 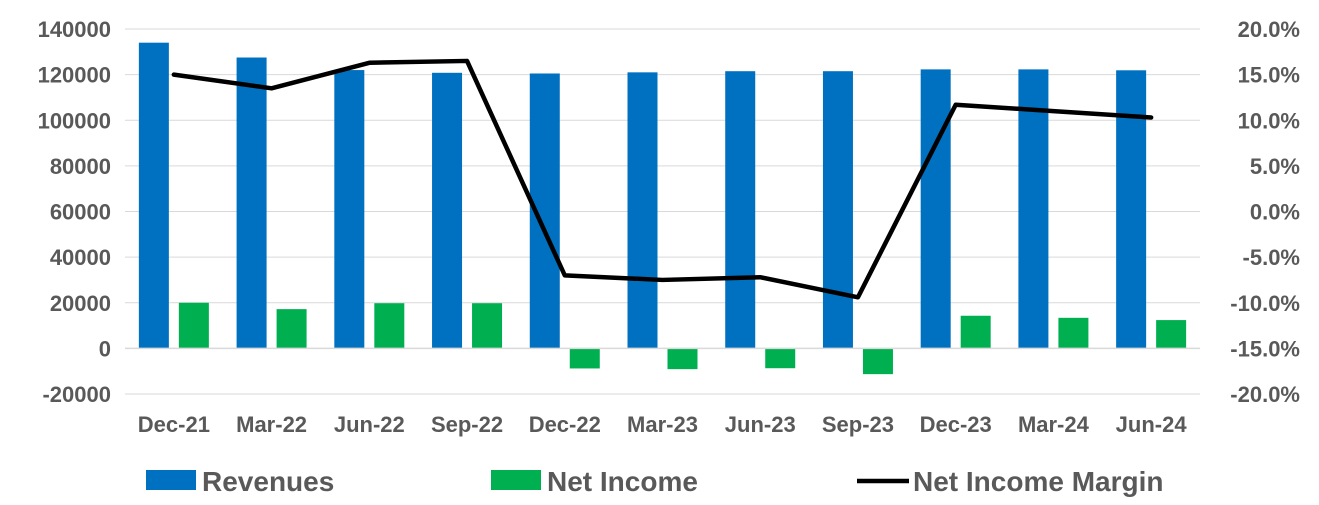 I want to click on legend: Revenues Net Income Net Income Margin, so click(x=654, y=481).